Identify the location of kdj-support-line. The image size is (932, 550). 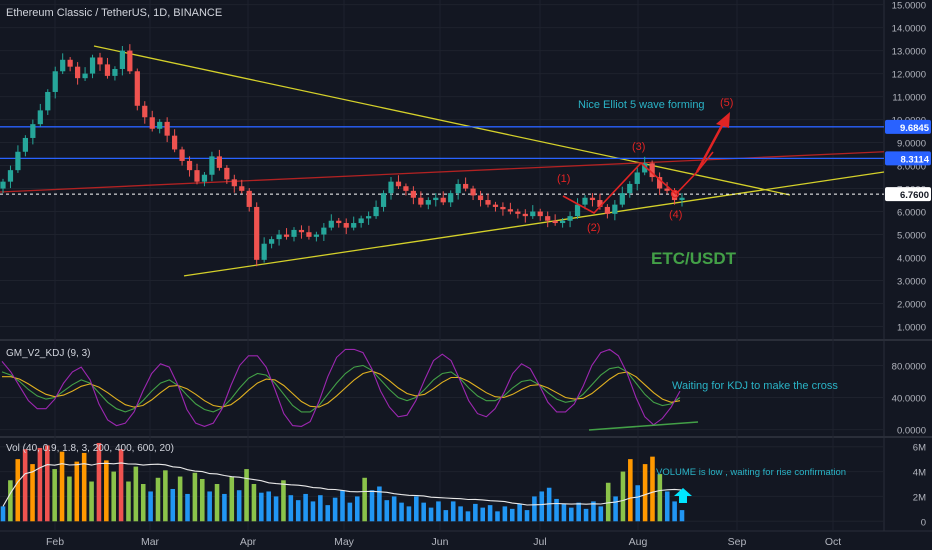
(643, 426).